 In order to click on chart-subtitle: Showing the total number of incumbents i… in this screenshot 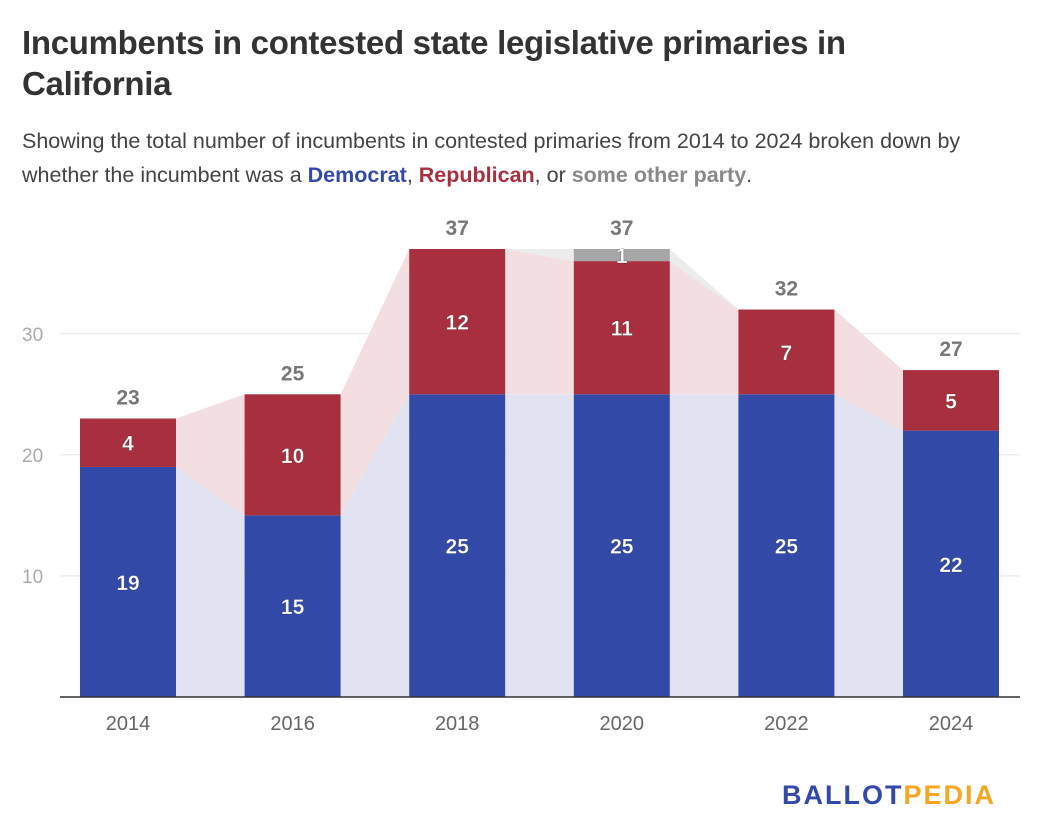, I will do `click(522, 158)`.